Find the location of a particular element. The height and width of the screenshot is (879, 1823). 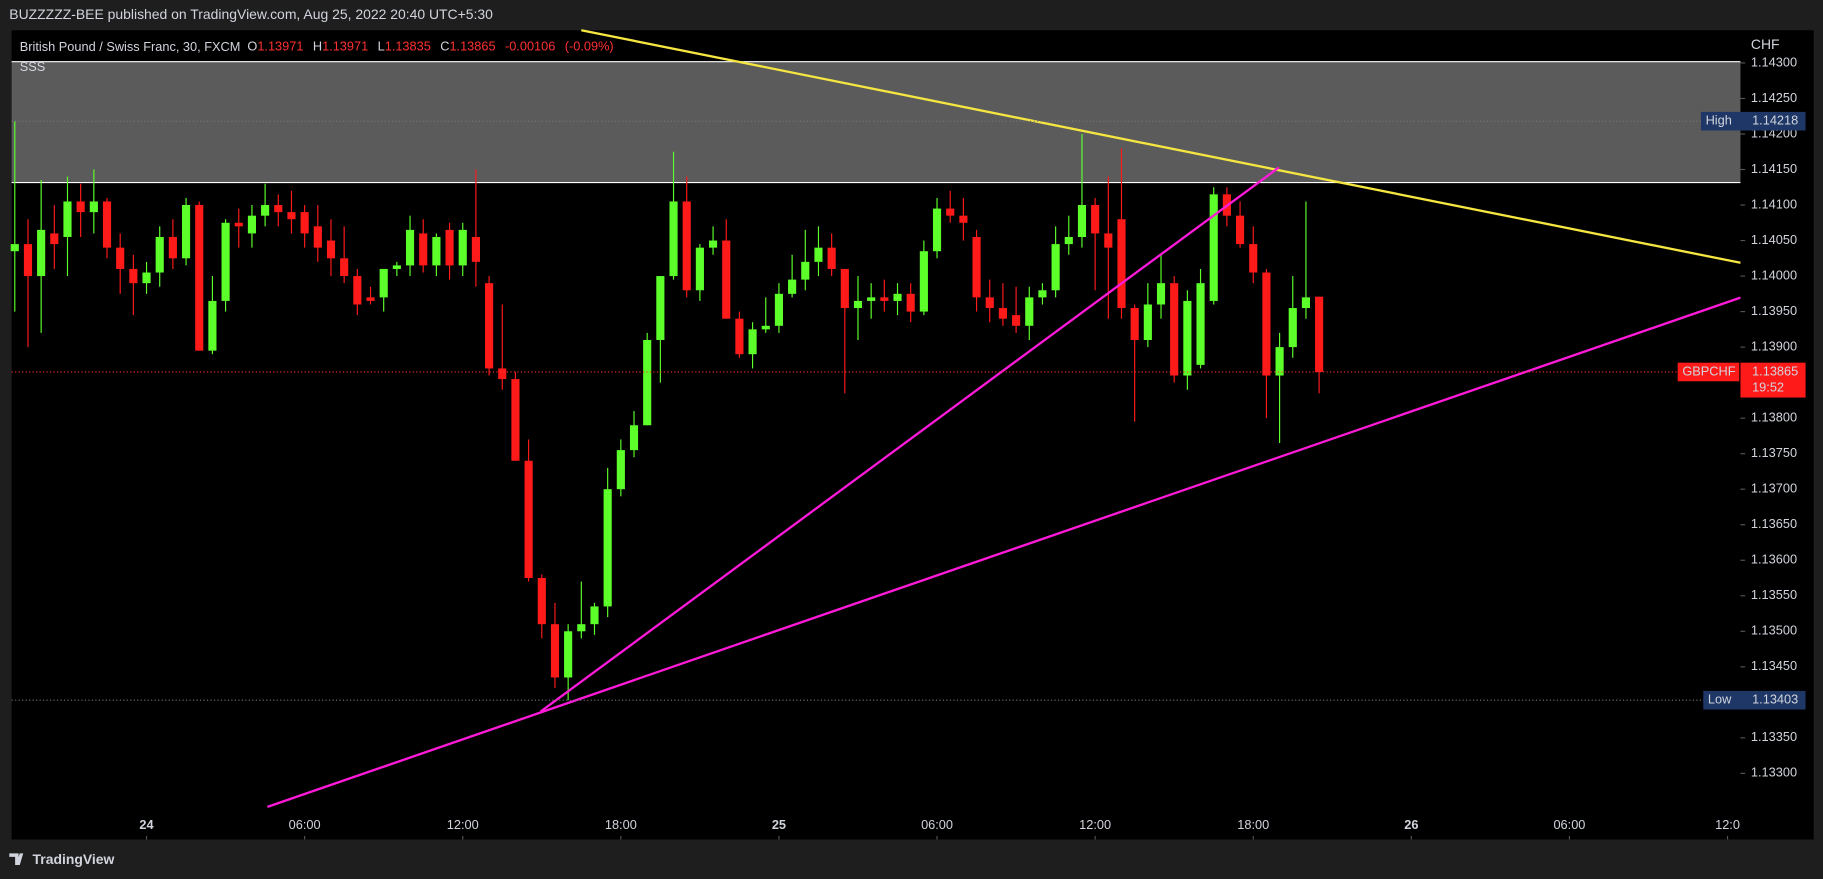

logo is located at coordinates (16, 859).